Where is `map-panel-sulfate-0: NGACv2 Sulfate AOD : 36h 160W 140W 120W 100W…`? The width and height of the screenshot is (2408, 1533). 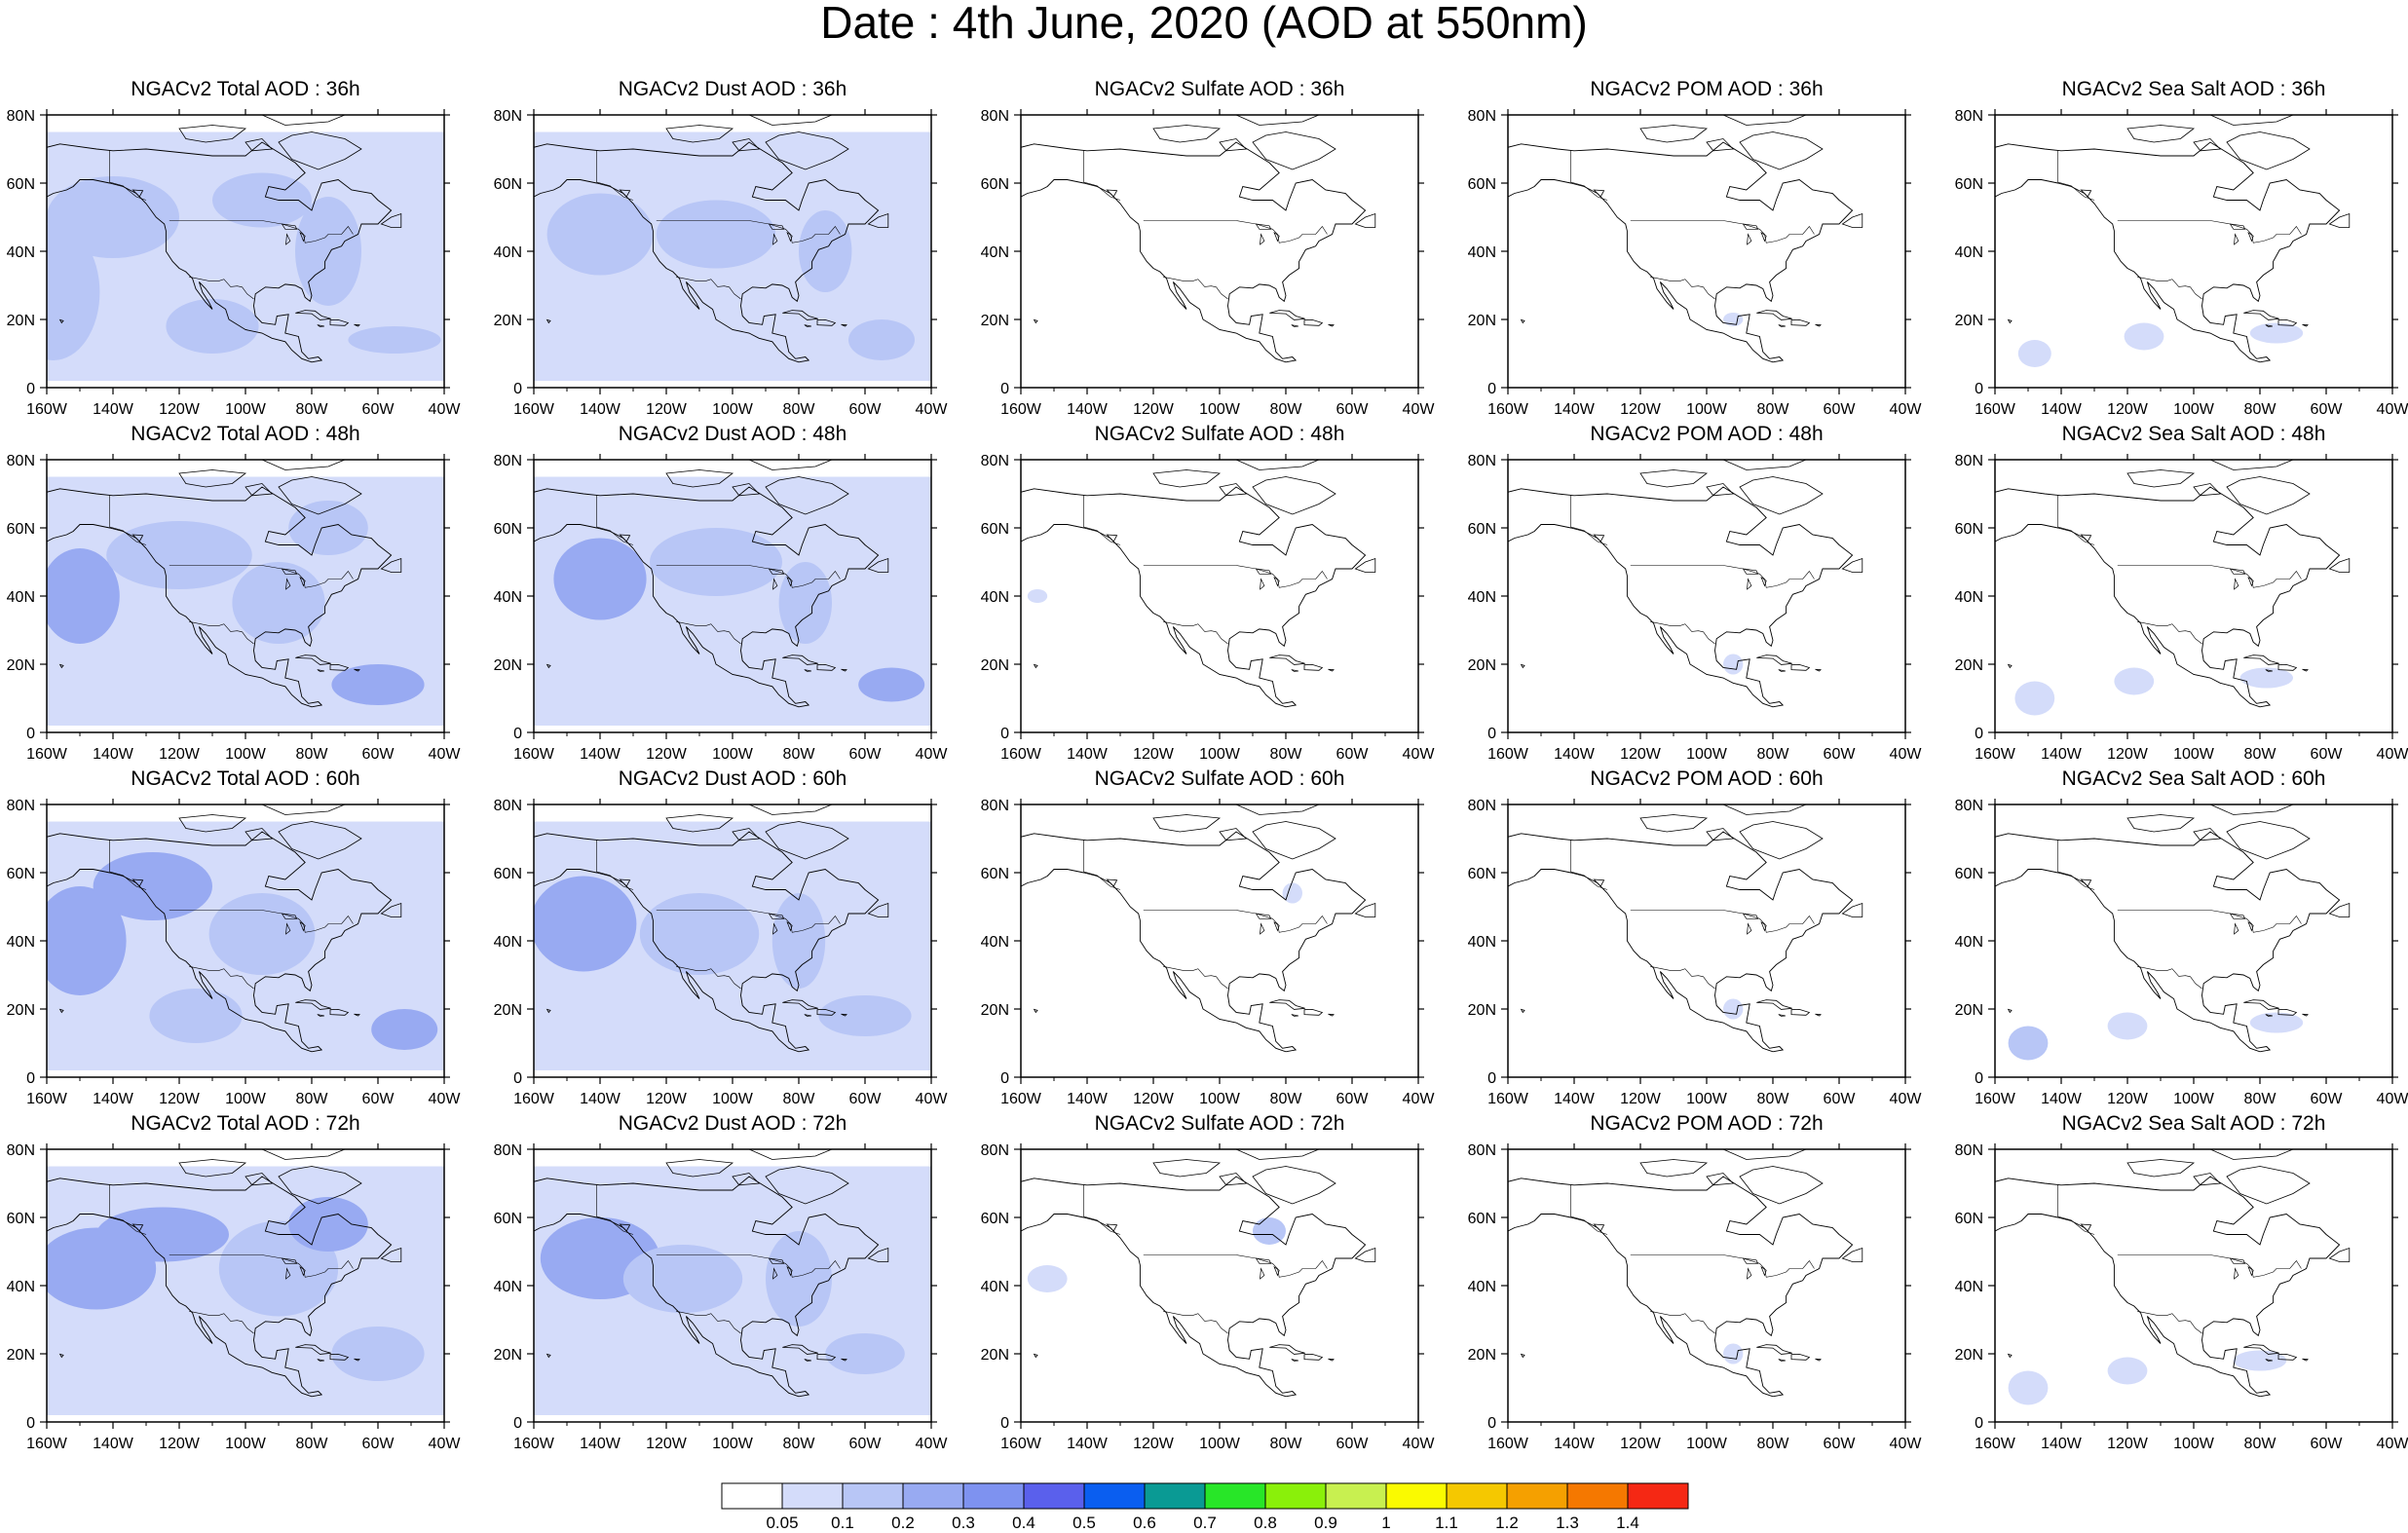 map-panel-sulfate-0: NGACv2 Sulfate AOD : 36h 160W 140W 120W 100W… is located at coordinates (1219, 254).